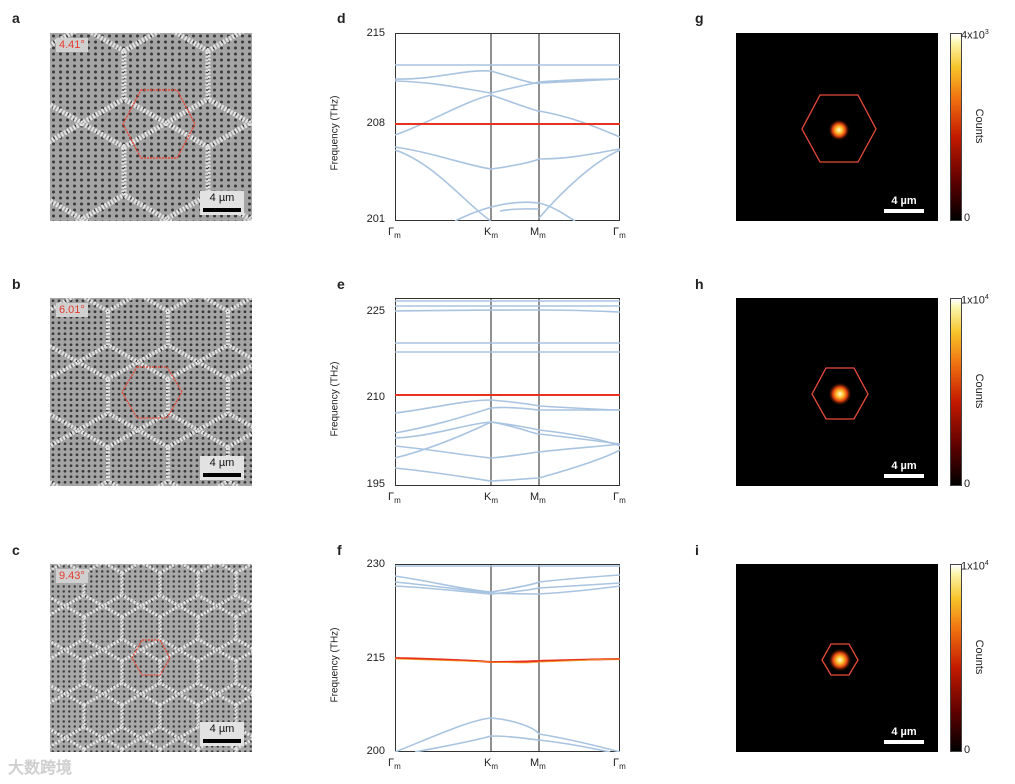 Image resolution: width=1015 pixels, height=784 pixels. What do you see at coordinates (341, 18) in the screenshot?
I see `panel-label-d: d` at bounding box center [341, 18].